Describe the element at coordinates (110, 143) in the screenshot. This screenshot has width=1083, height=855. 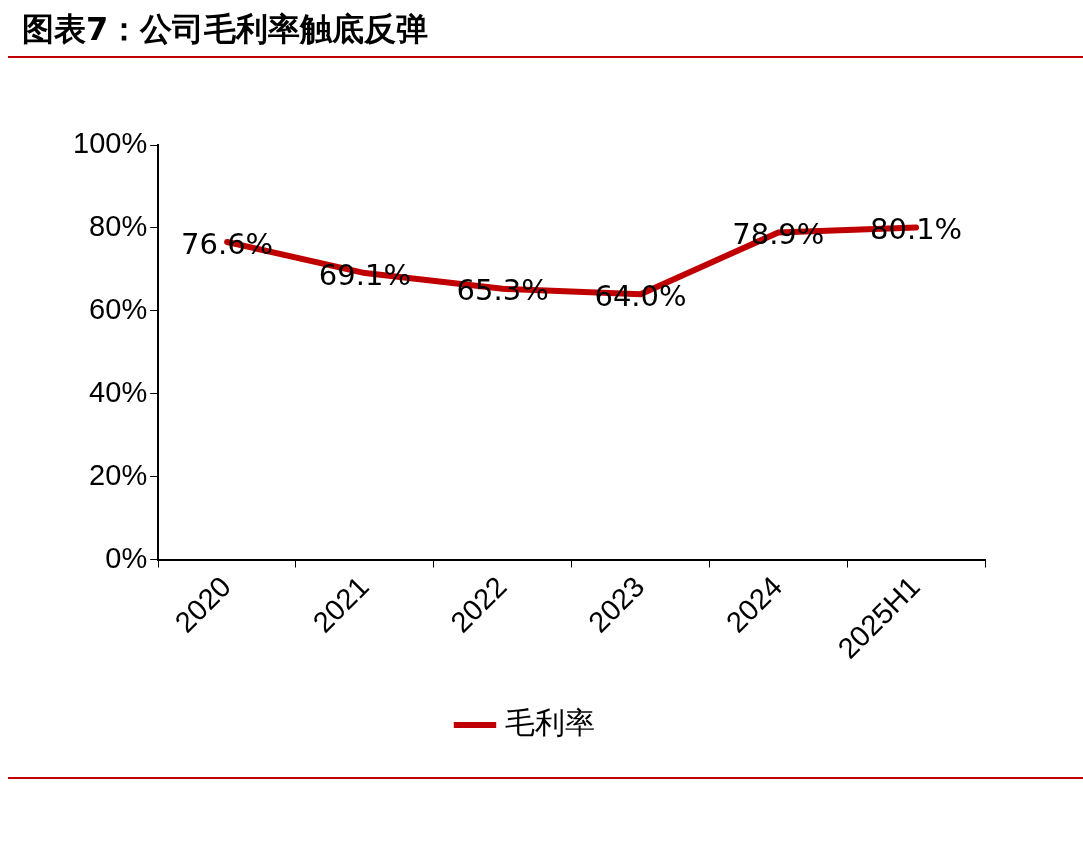
I see `y-tick-label: 100%` at that location.